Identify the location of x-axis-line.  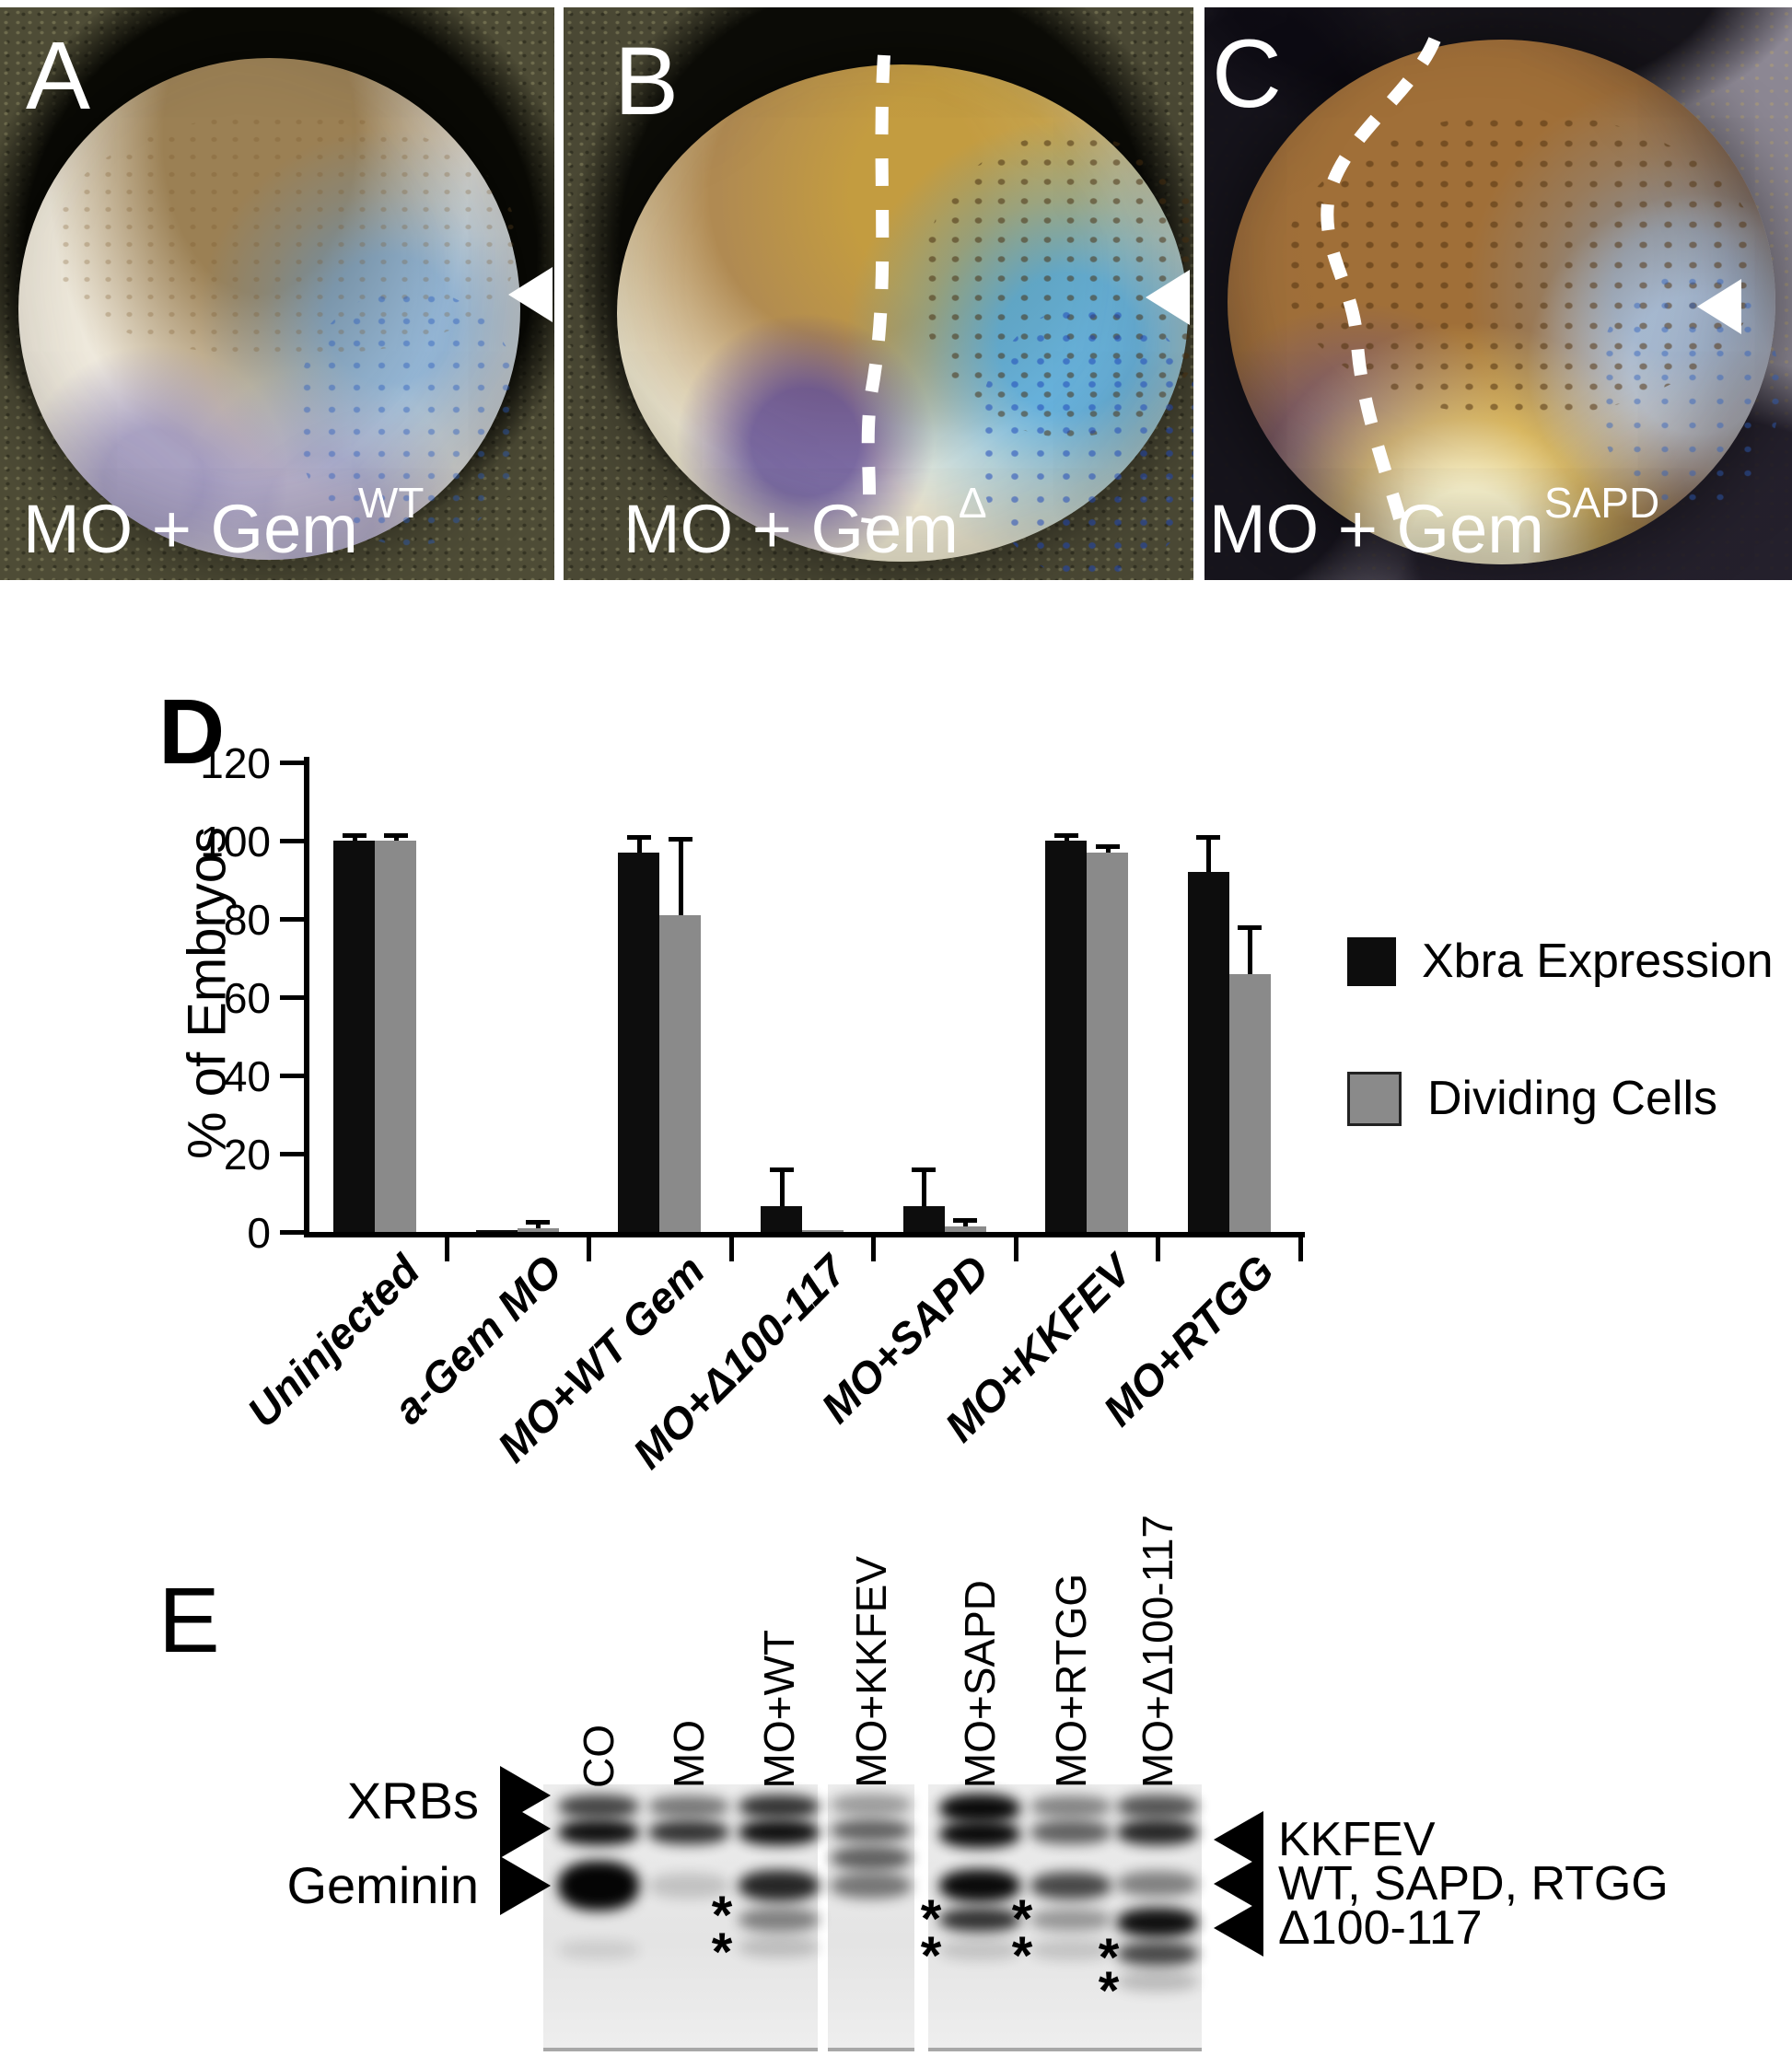
(804, 1234).